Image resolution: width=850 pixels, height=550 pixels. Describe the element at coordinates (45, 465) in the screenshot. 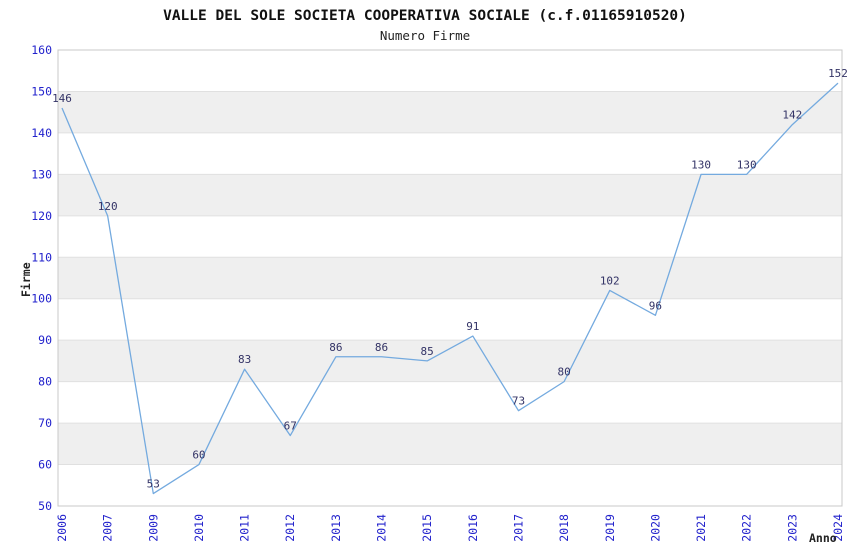

I see `y-tick-label: 60` at that location.